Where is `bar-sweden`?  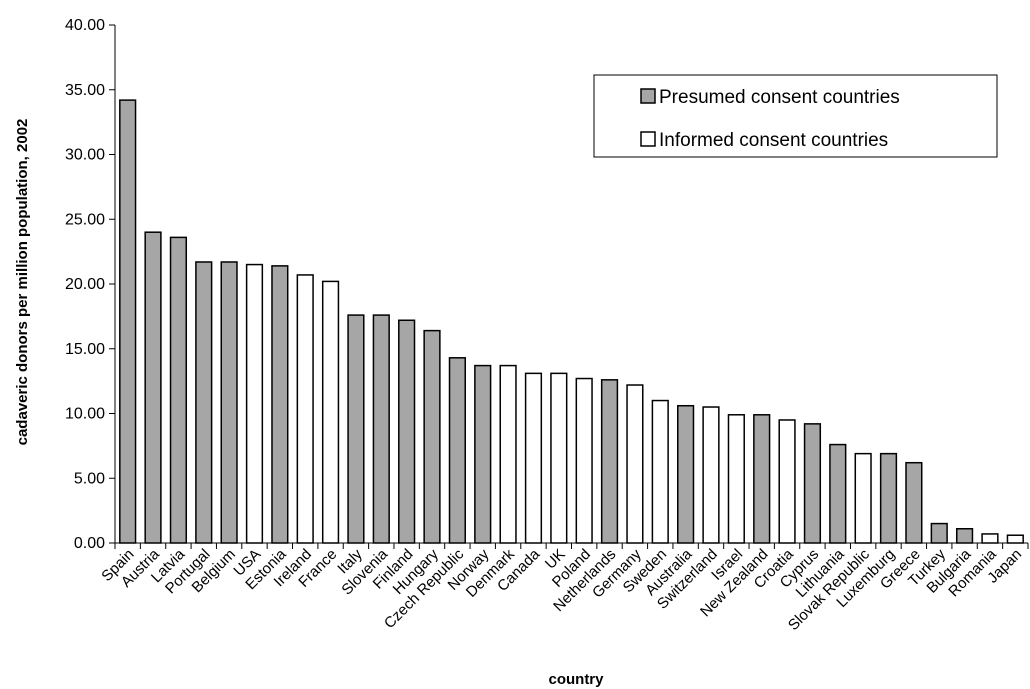 bar-sweden is located at coordinates (660, 471).